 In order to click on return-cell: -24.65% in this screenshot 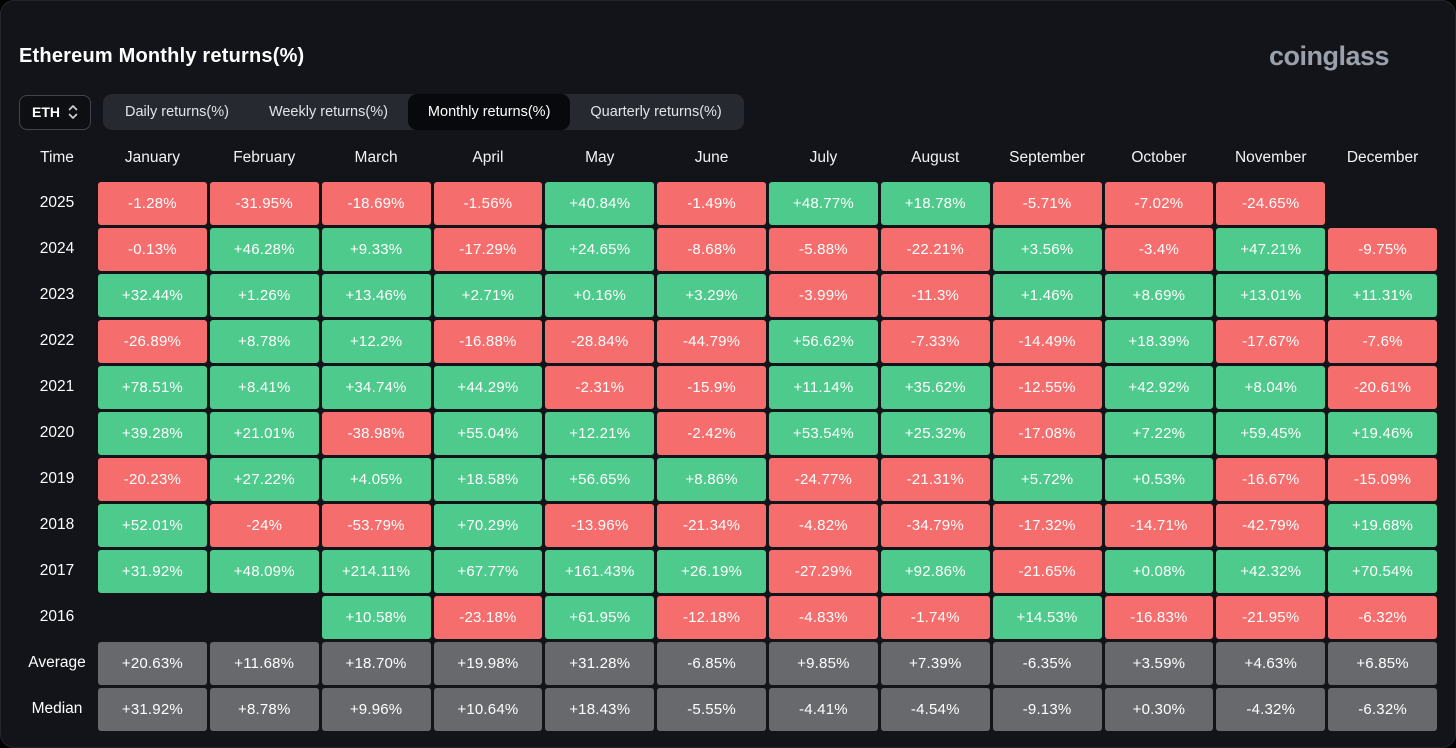, I will do `click(1271, 203)`.